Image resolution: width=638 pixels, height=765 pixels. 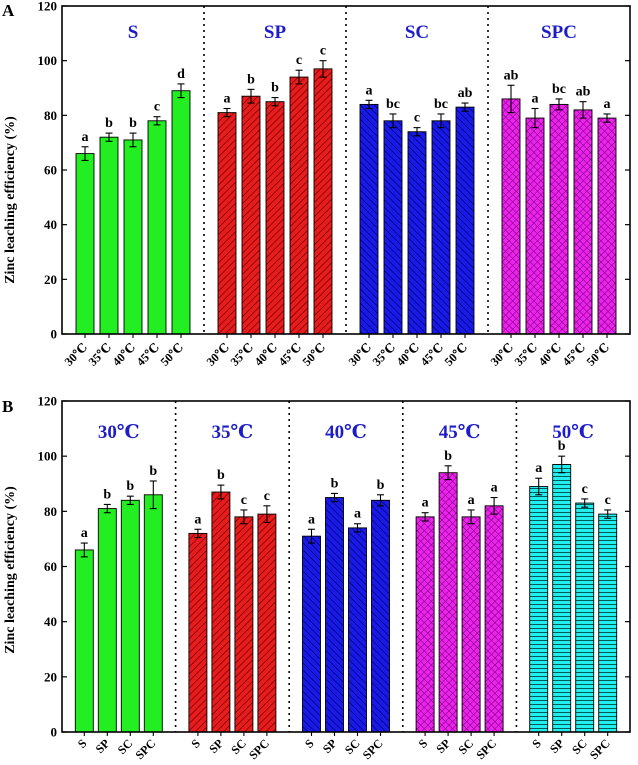 What do you see at coordinates (7, 406) in the screenshot?
I see `panel-letter: B` at bounding box center [7, 406].